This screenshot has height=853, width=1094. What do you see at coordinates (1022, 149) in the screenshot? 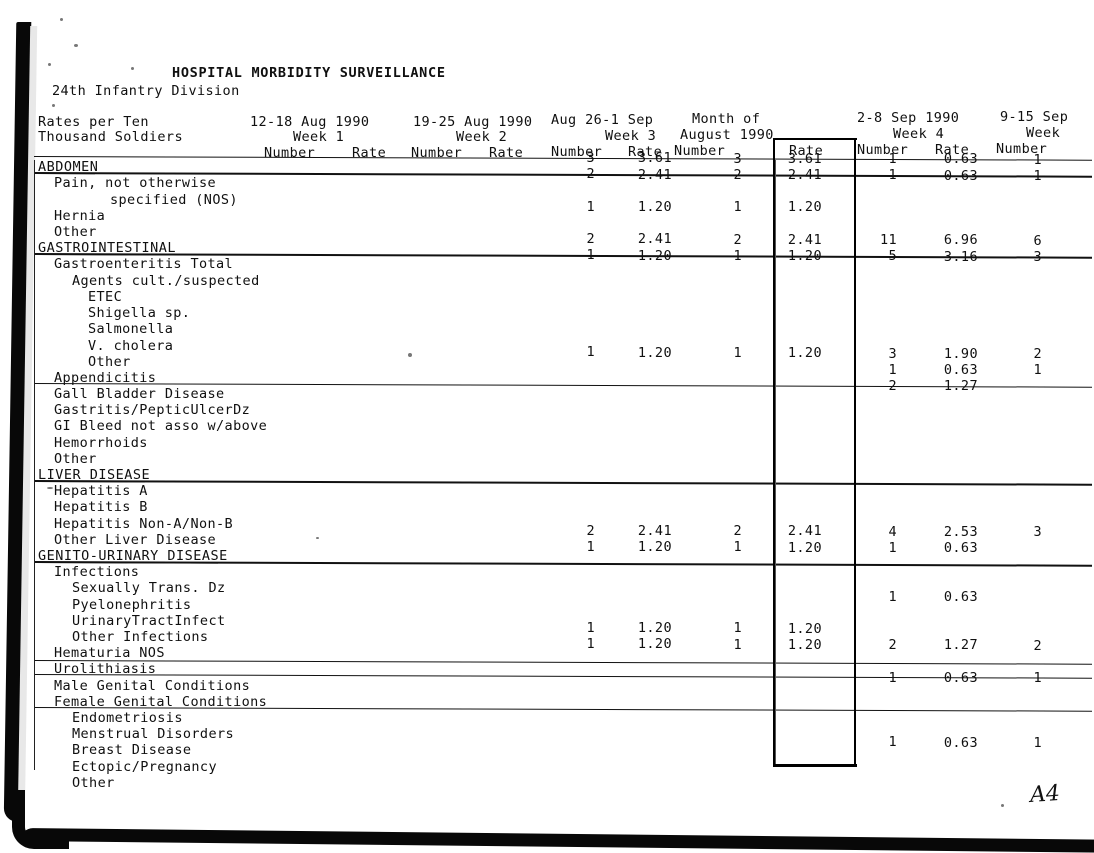
I see `col-header-number-week5: Number` at bounding box center [1022, 149].